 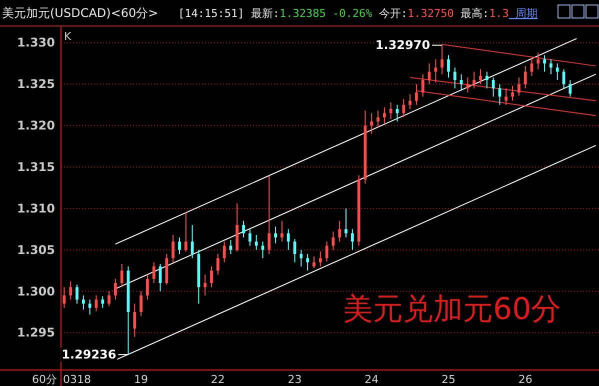 What do you see at coordinates (499, 13) in the screenshot?
I see `text: 1.3` at bounding box center [499, 13].